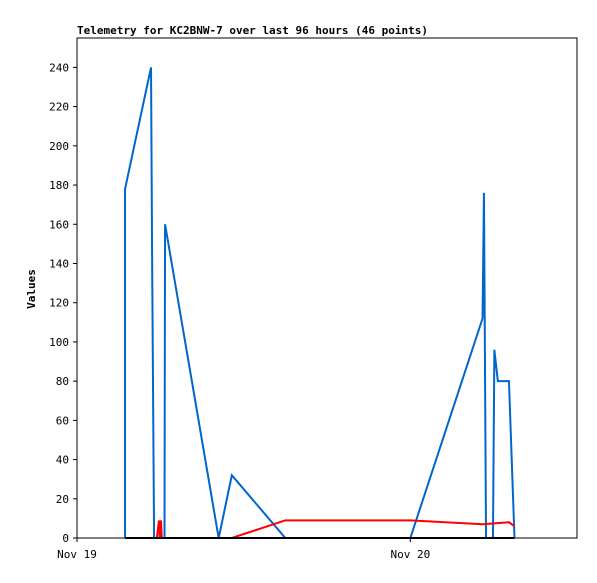 The width and height of the screenshot is (597, 583). I want to click on y-tick-label: 40, so click(62, 460).